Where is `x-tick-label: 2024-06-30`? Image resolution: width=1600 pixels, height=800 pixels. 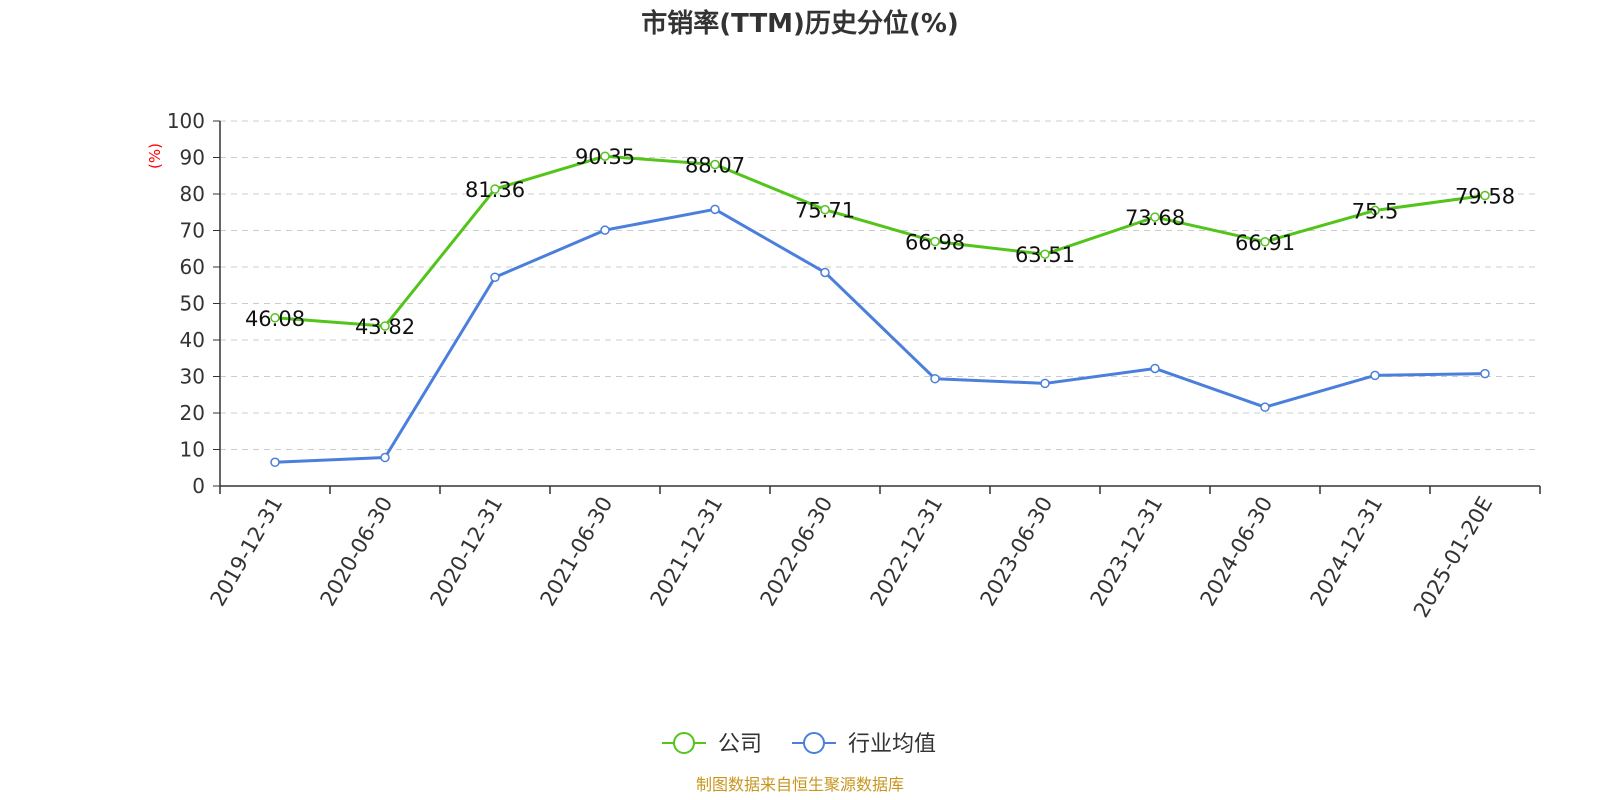
x-tick-label: 2024-06-30 is located at coordinates (1237, 552).